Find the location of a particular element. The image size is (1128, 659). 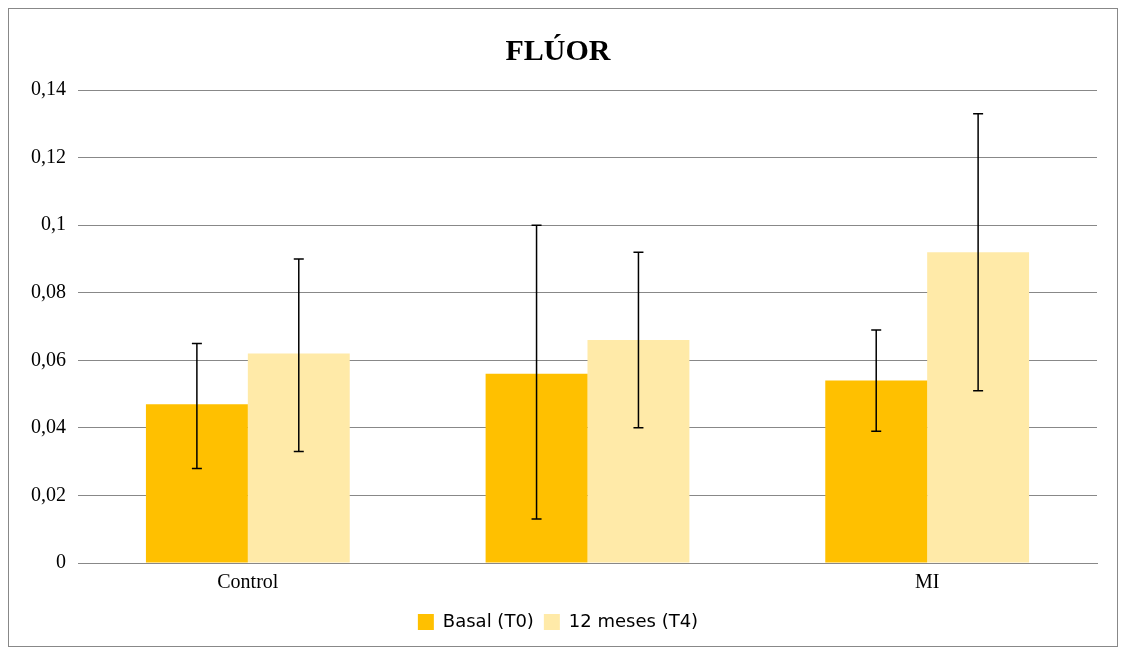

y-tick-label: 0 is located at coordinates (61, 561).